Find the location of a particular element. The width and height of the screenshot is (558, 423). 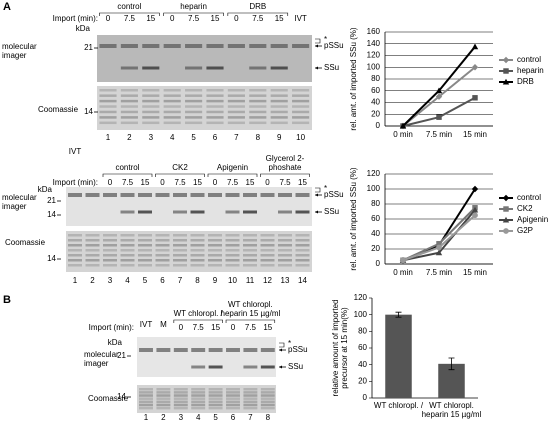

lane-number: 14 is located at coordinates (302, 280).